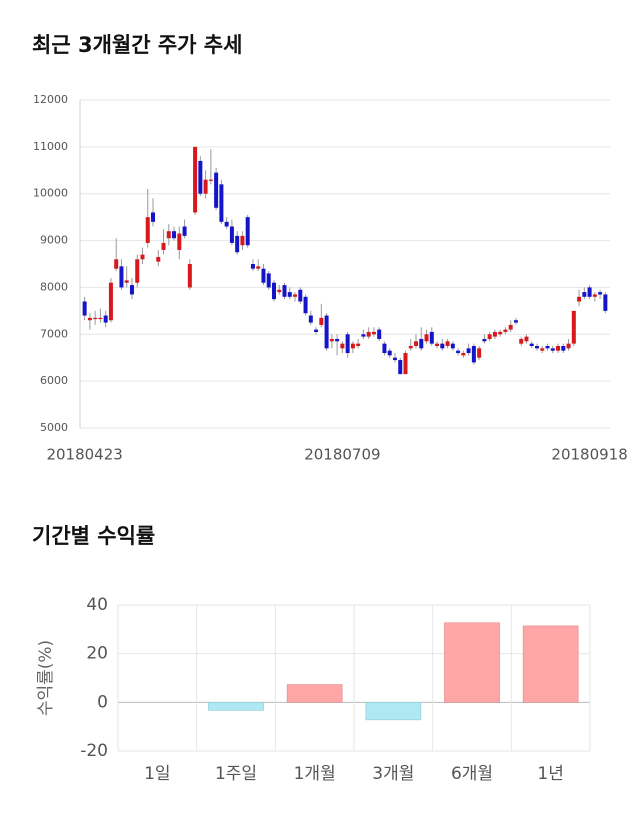  I want to click on x-tick-label: 20180709, so click(342, 455).